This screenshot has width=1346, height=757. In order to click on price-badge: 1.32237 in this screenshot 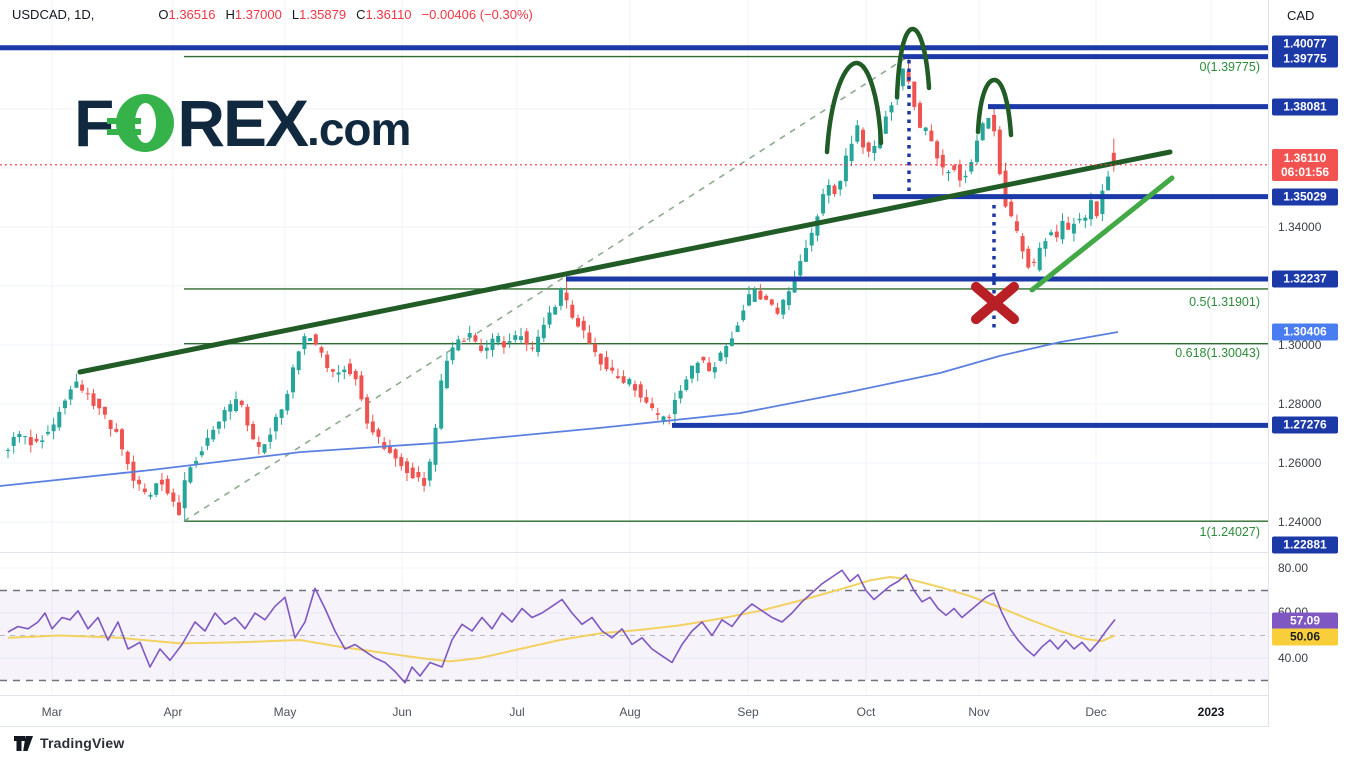, I will do `click(1305, 279)`.